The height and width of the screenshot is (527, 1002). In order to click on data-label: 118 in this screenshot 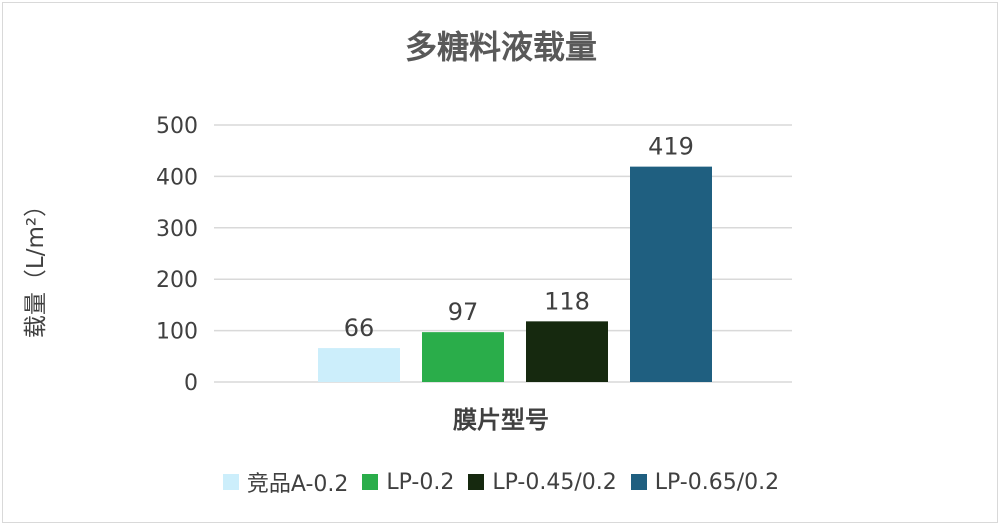, I will do `click(567, 301)`.